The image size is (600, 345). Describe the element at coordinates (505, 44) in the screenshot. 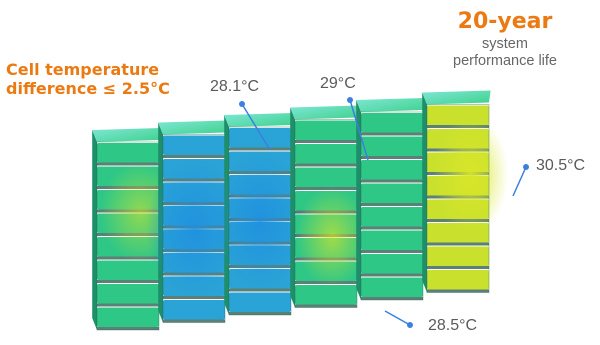

I see `life-caption-line-1: system` at that location.